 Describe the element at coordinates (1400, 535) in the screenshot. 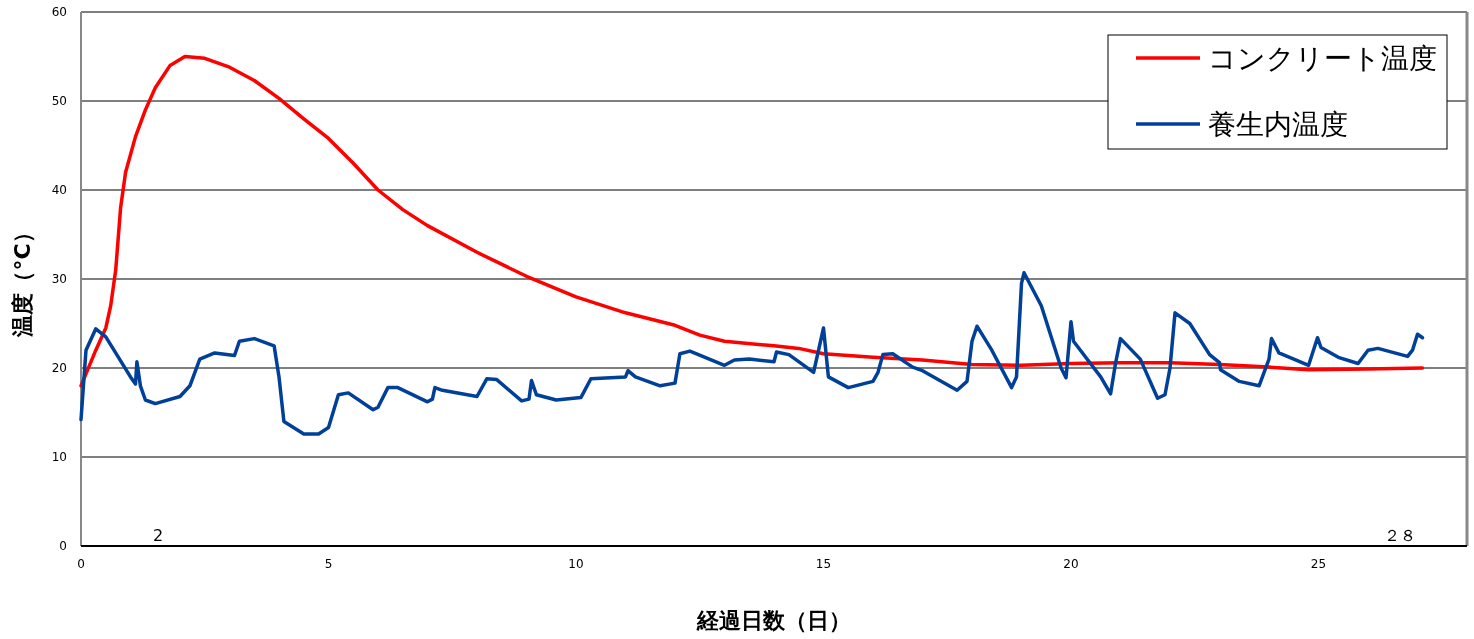

I see `annotation: ２８` at that location.